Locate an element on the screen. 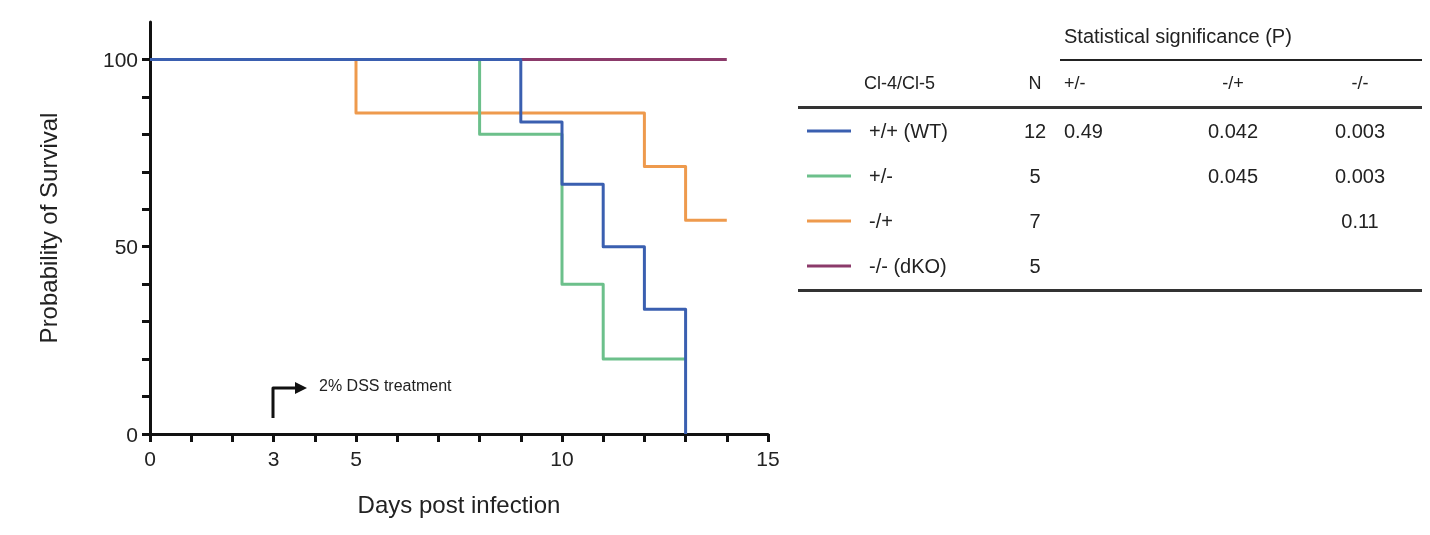 Image resolution: width=1430 pixels, height=535 pixels. category-label: -/- is located at coordinates (1360, 83).